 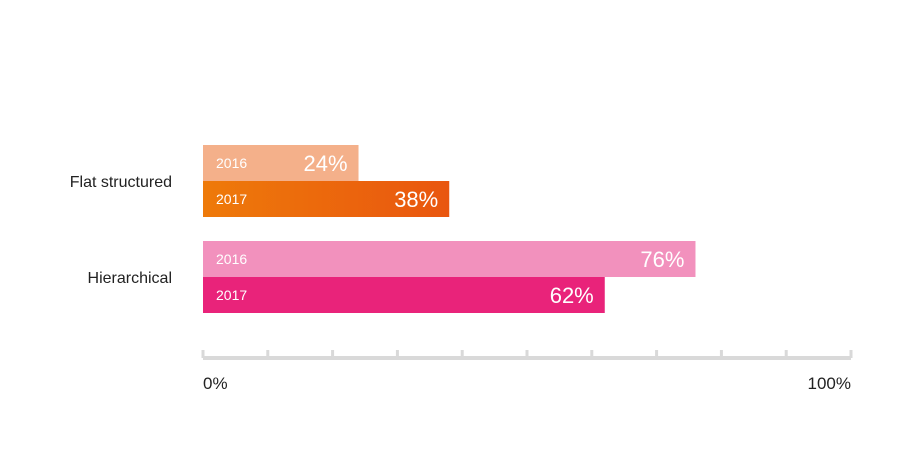 I want to click on category-label-flat-structured: Flat structured, so click(x=121, y=182).